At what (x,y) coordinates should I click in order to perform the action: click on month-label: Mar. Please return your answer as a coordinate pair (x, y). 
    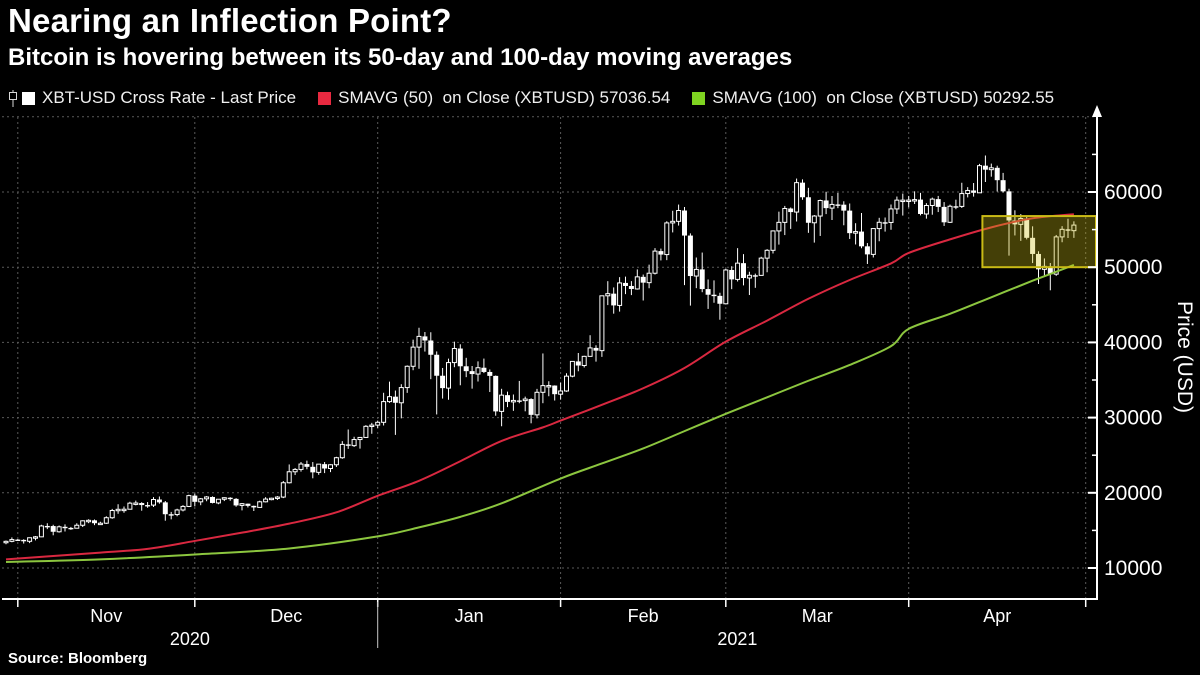
    Looking at the image, I should click on (817, 616).